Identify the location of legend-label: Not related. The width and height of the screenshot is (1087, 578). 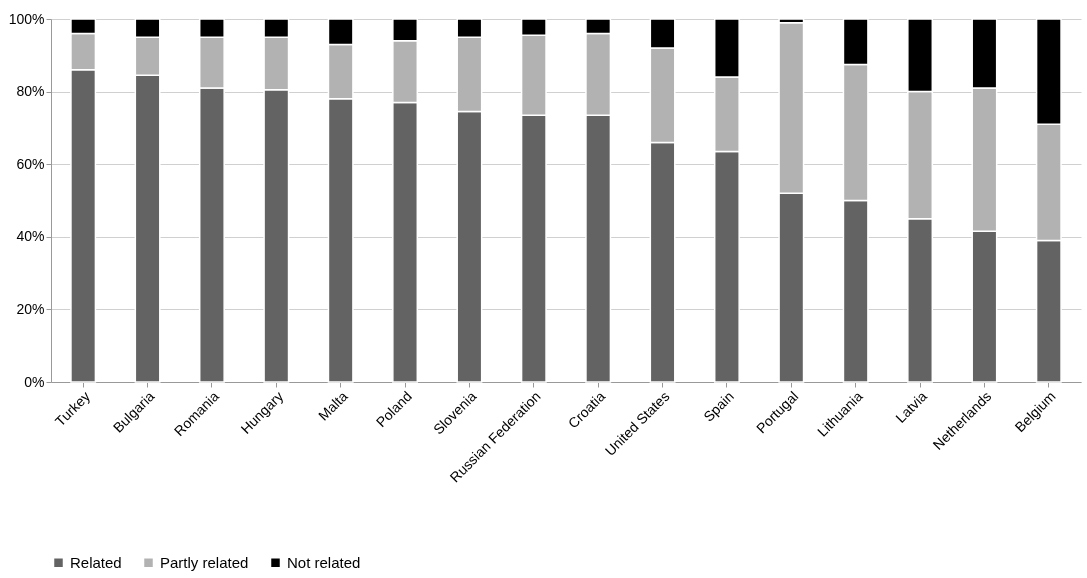
(324, 562).